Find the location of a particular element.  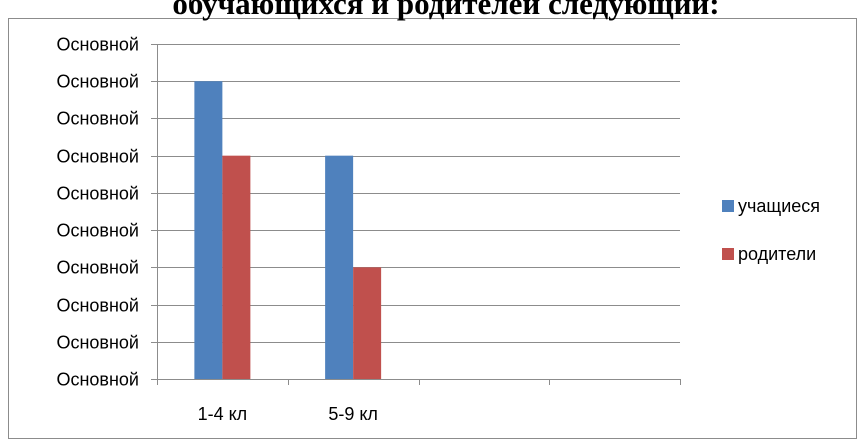

bars is located at coordinates (288, 230).